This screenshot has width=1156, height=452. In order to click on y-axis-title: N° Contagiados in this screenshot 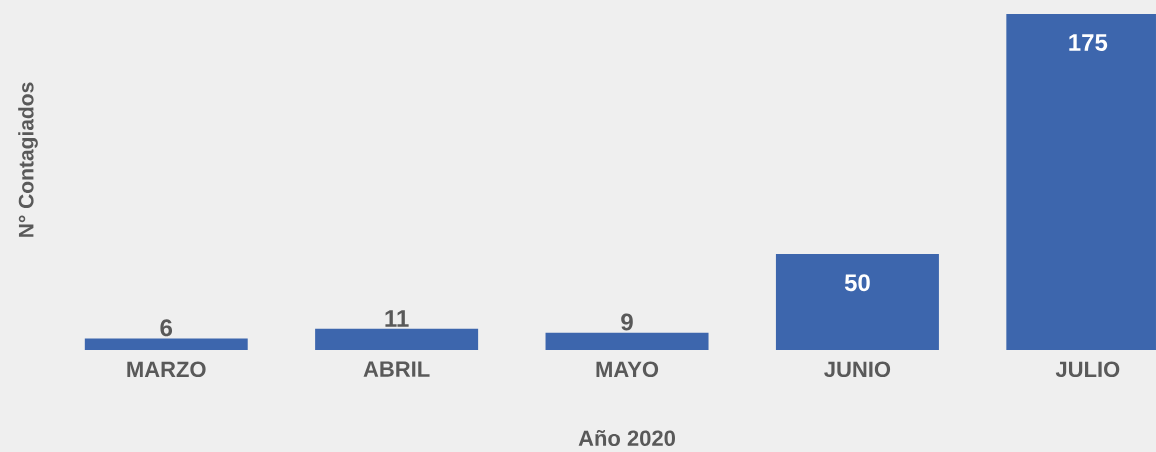, I will do `click(28, 159)`.